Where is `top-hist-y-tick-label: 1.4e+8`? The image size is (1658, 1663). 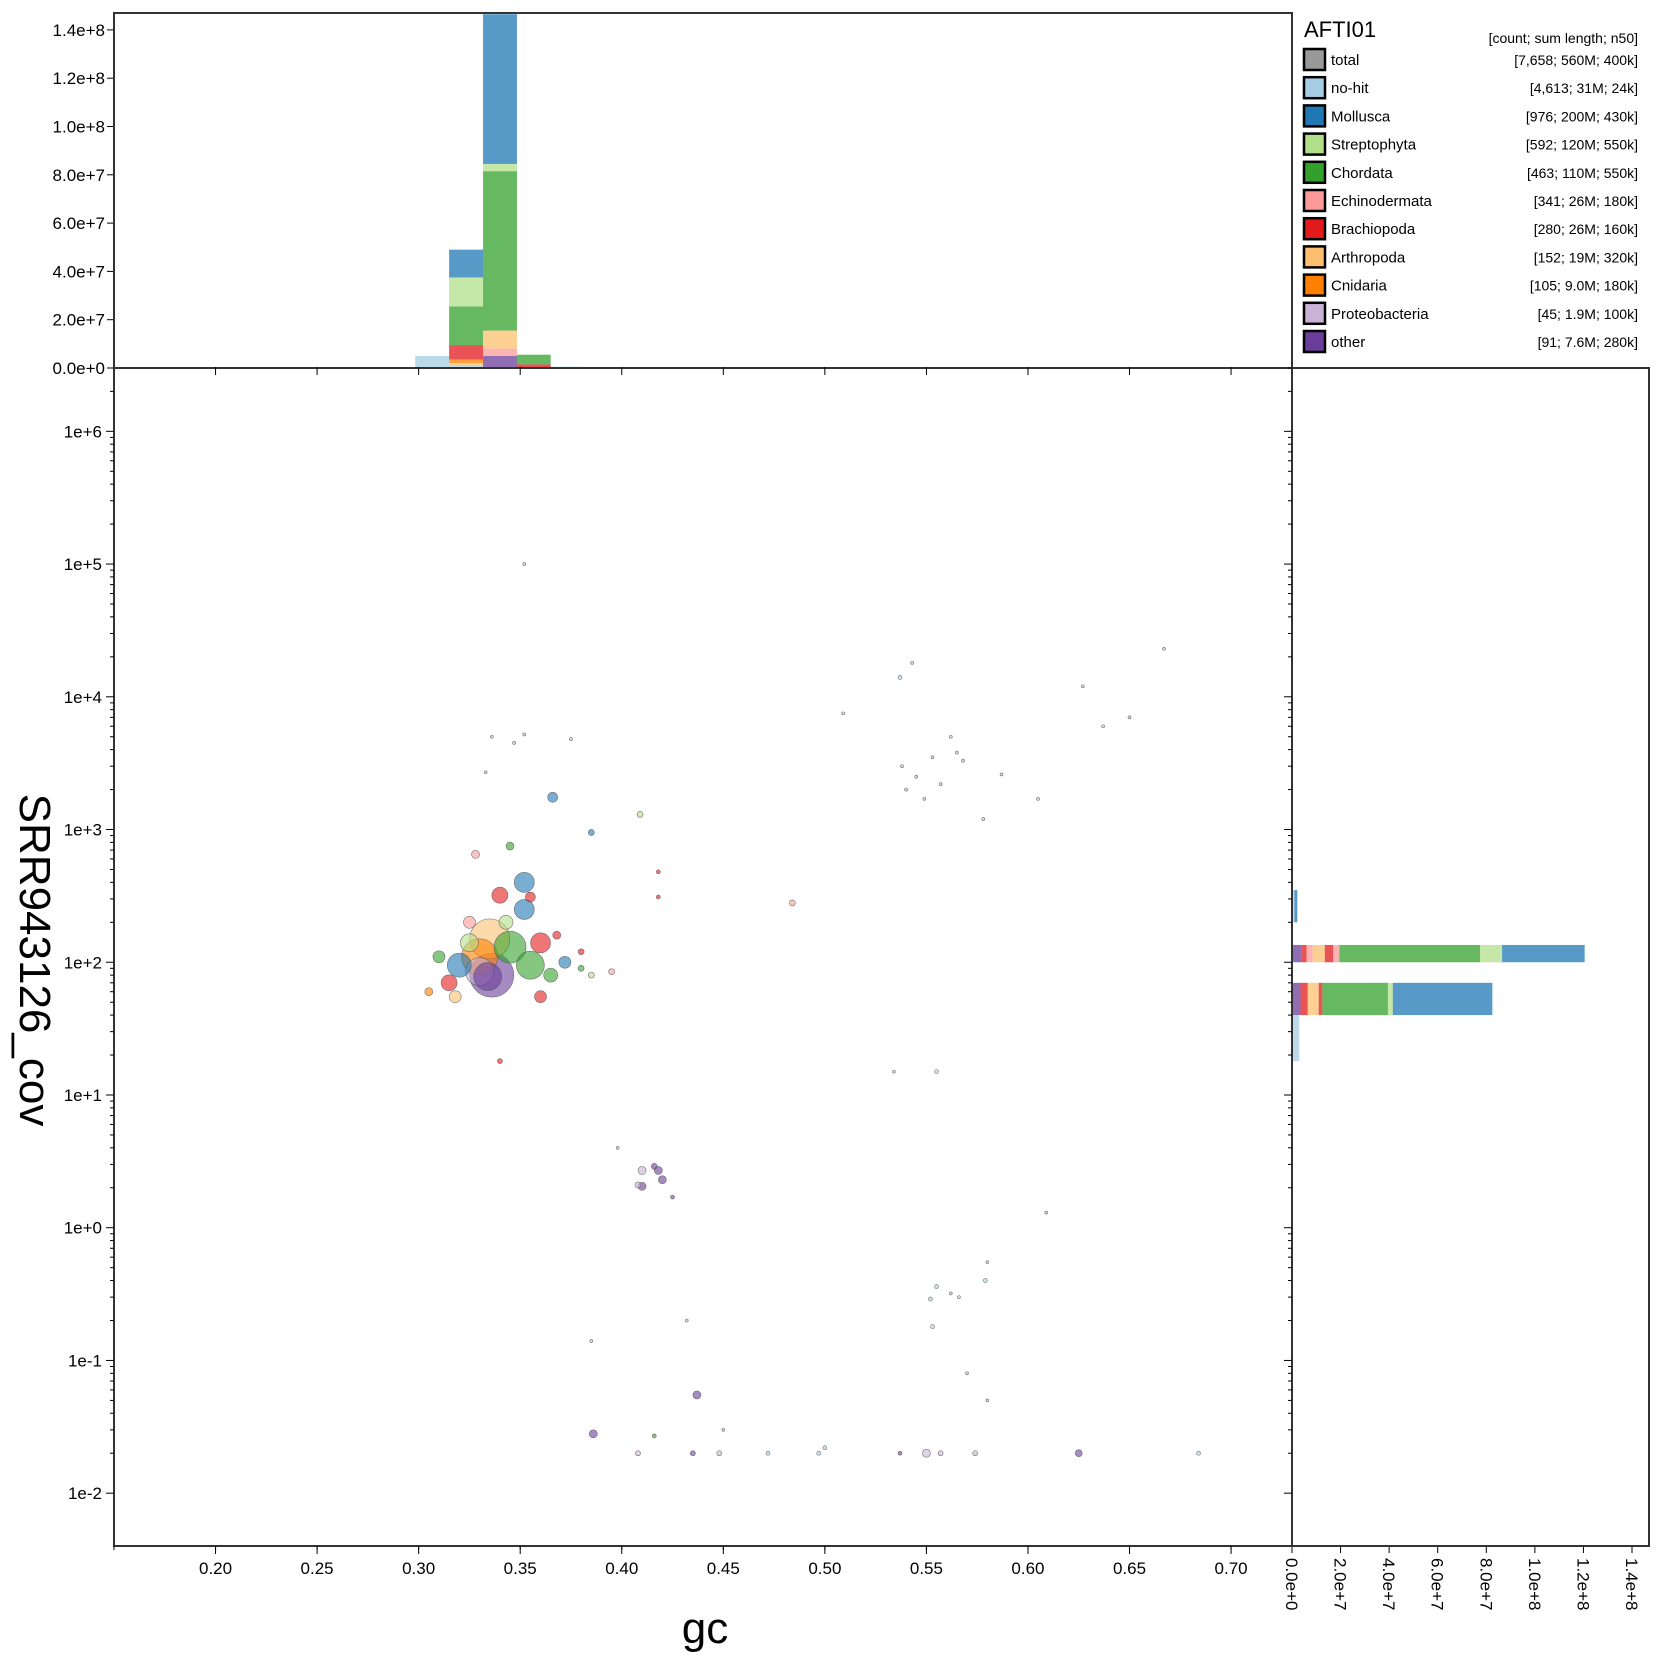 top-hist-y-tick-label: 1.4e+8 is located at coordinates (79, 30).